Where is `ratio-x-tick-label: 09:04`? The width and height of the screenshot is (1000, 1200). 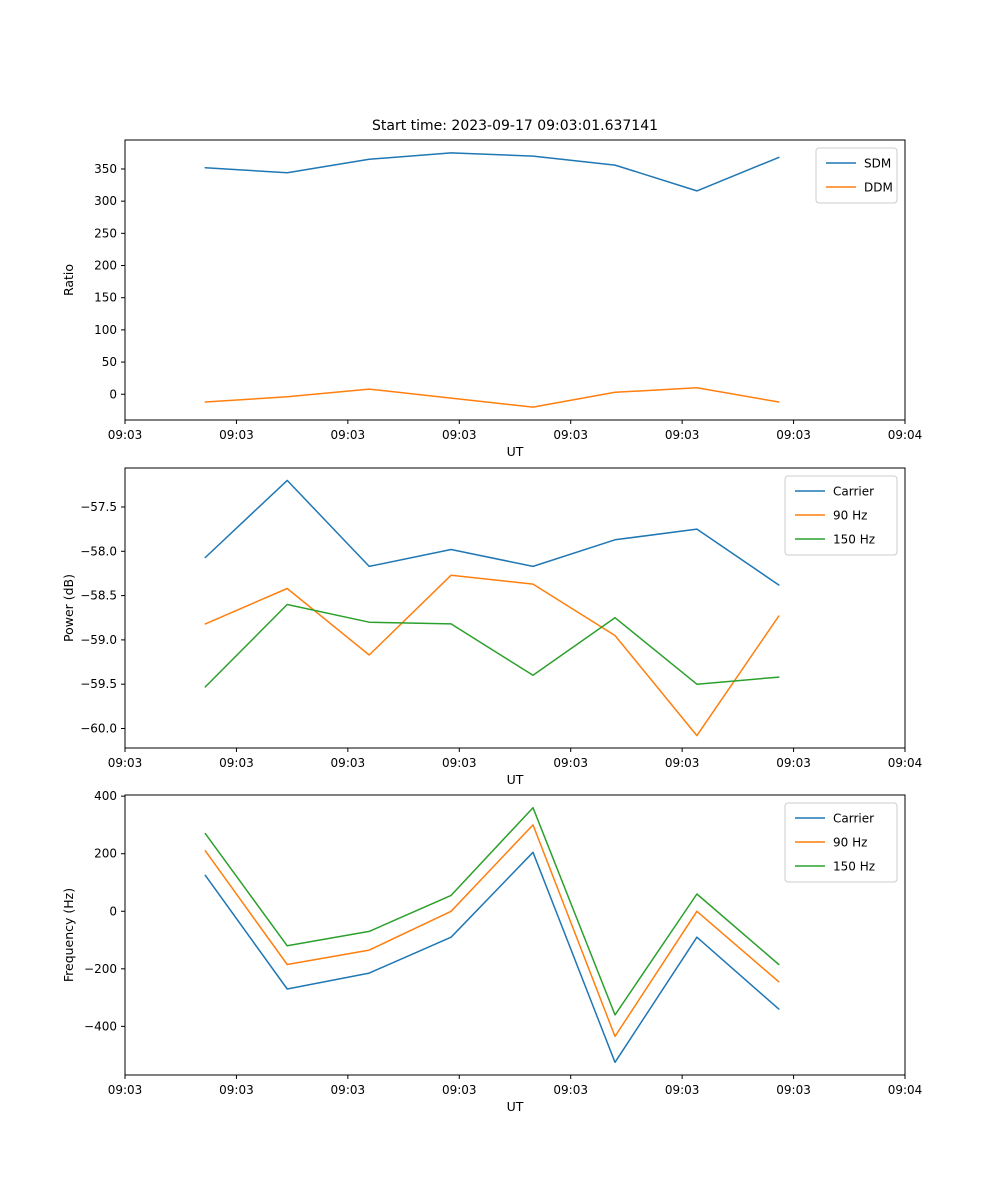
ratio-x-tick-label: 09:04 is located at coordinates (905, 435).